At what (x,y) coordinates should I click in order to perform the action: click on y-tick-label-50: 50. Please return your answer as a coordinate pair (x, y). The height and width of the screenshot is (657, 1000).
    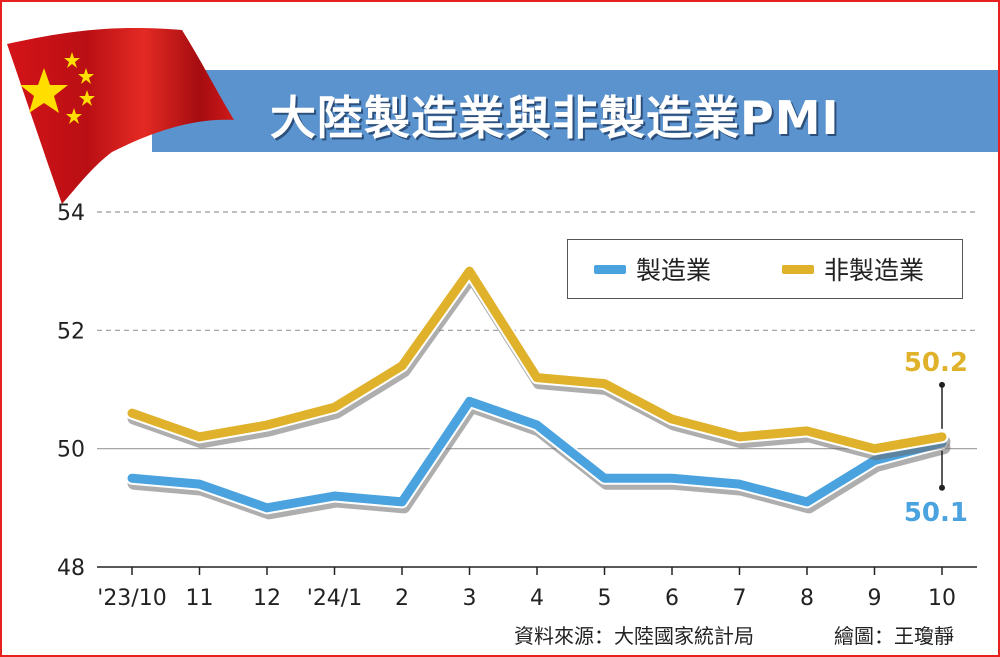
    Looking at the image, I should click on (71, 450).